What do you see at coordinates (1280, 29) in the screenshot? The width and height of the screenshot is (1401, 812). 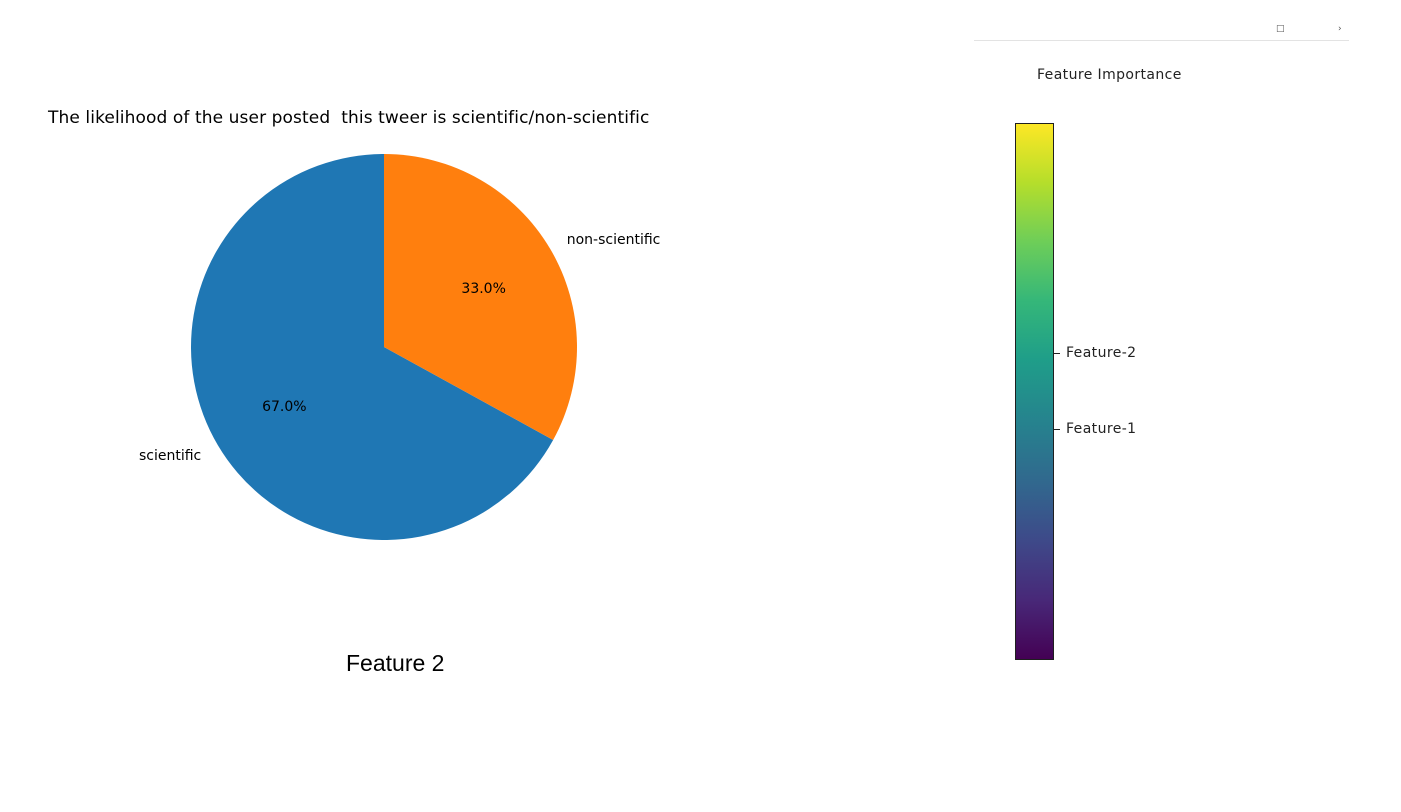 I see `resize-icon: □` at bounding box center [1280, 29].